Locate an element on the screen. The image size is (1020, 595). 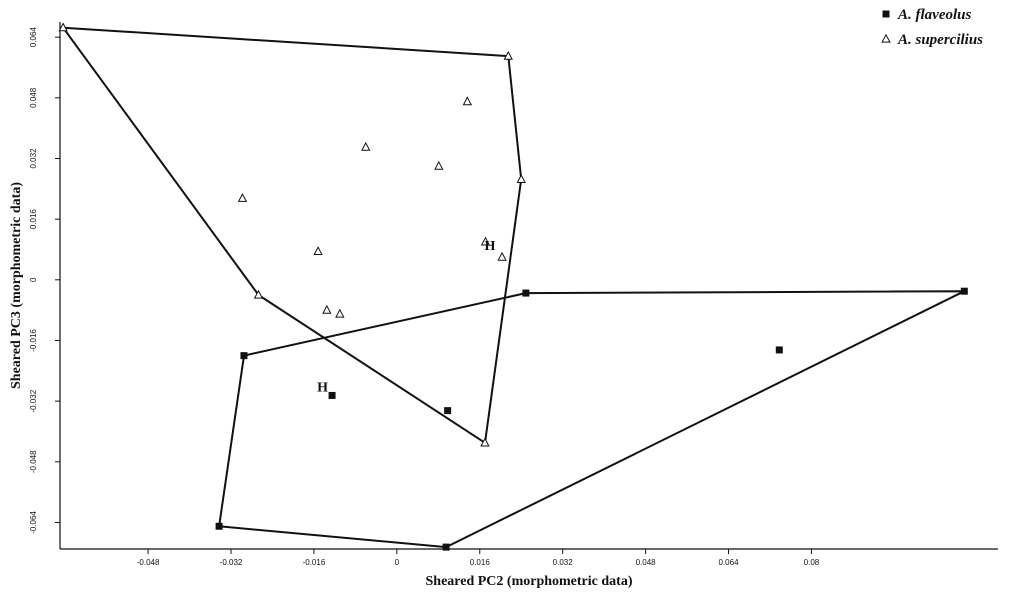
y-axis-title: Sheared PC3 (morphometric data) is located at coordinates (16, 285).